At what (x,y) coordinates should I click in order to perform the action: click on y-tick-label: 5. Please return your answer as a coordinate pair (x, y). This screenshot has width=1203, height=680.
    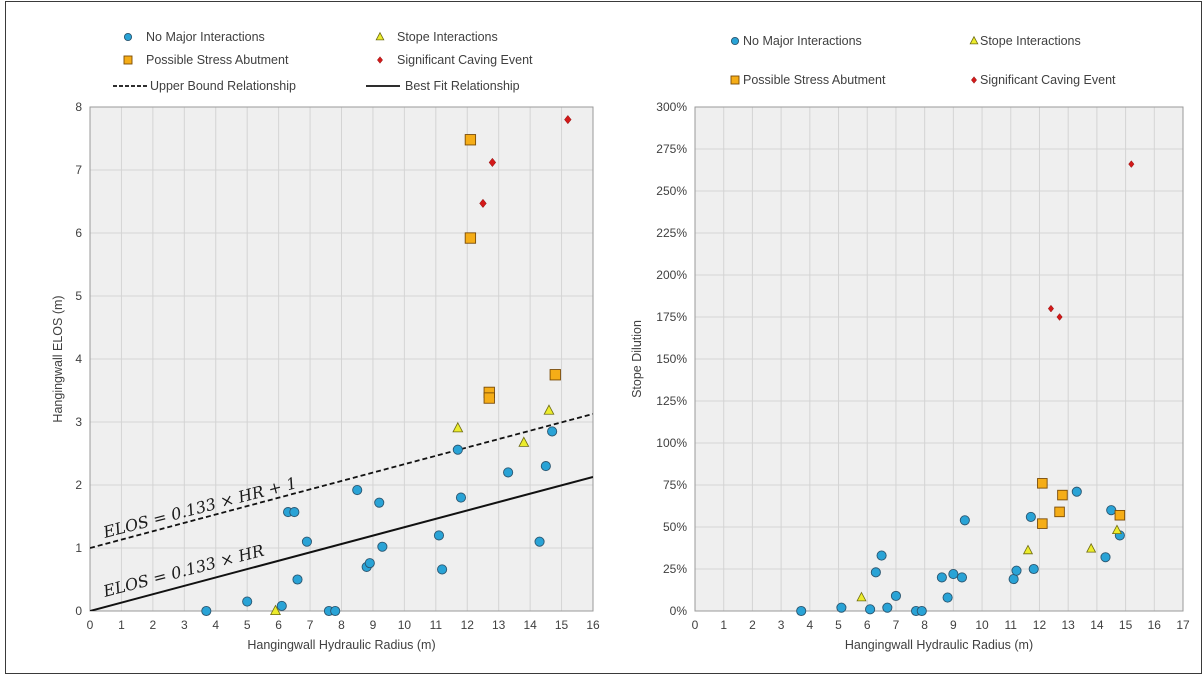
    Looking at the image, I should click on (78, 296).